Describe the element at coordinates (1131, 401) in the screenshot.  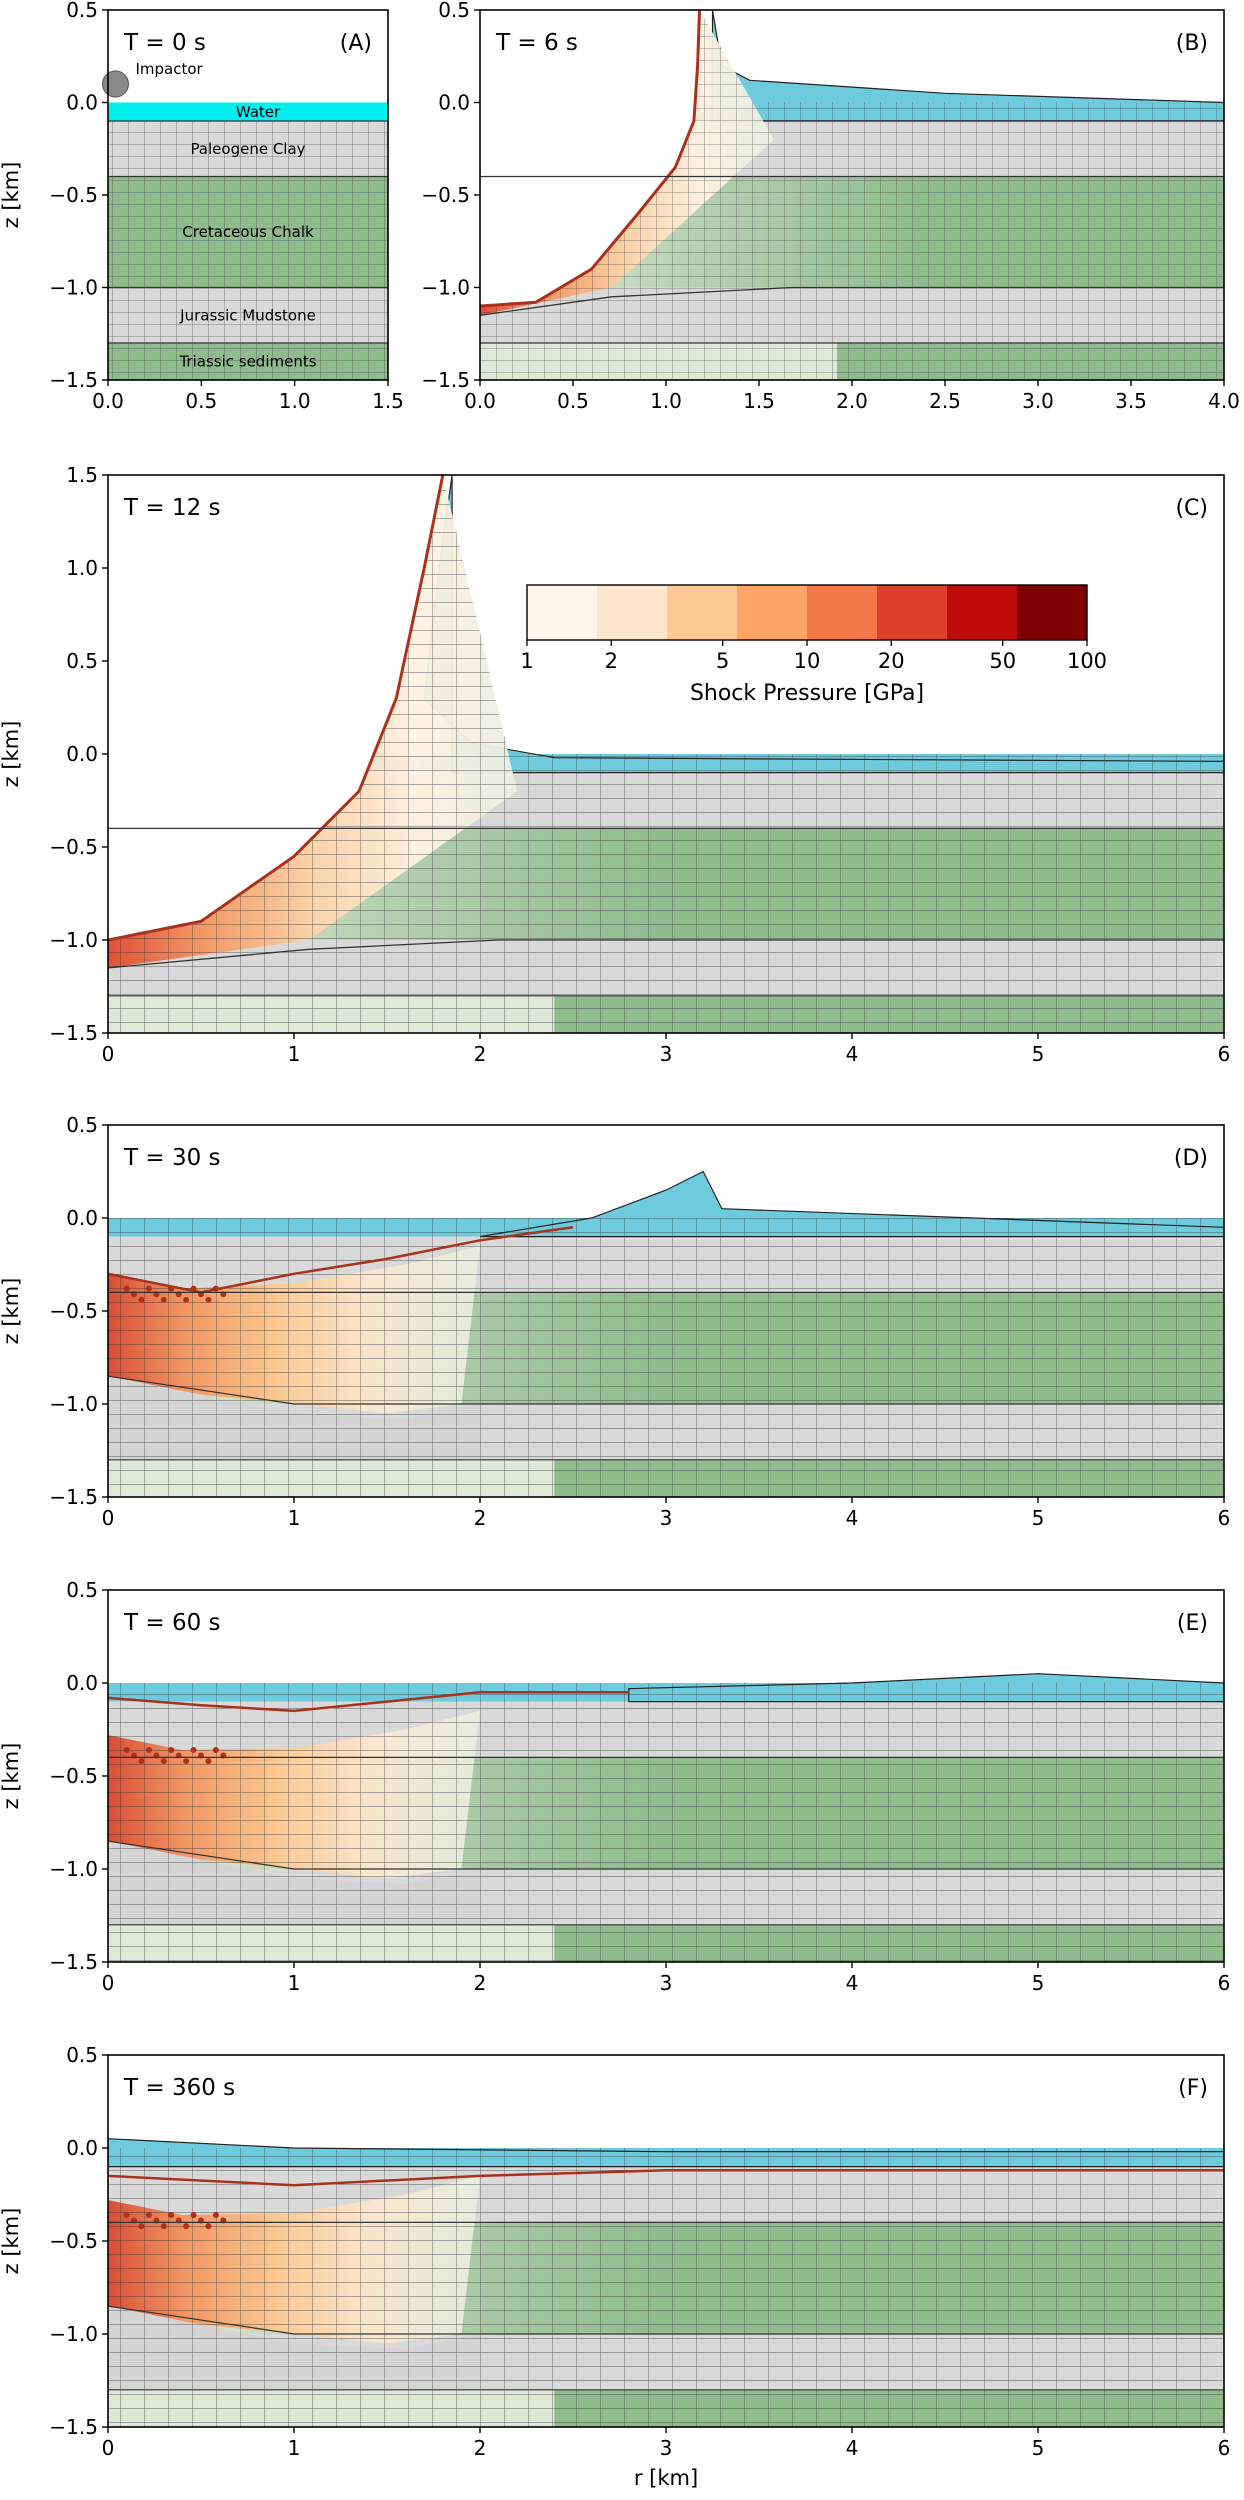
I see `x-tick-label: 3.5` at that location.